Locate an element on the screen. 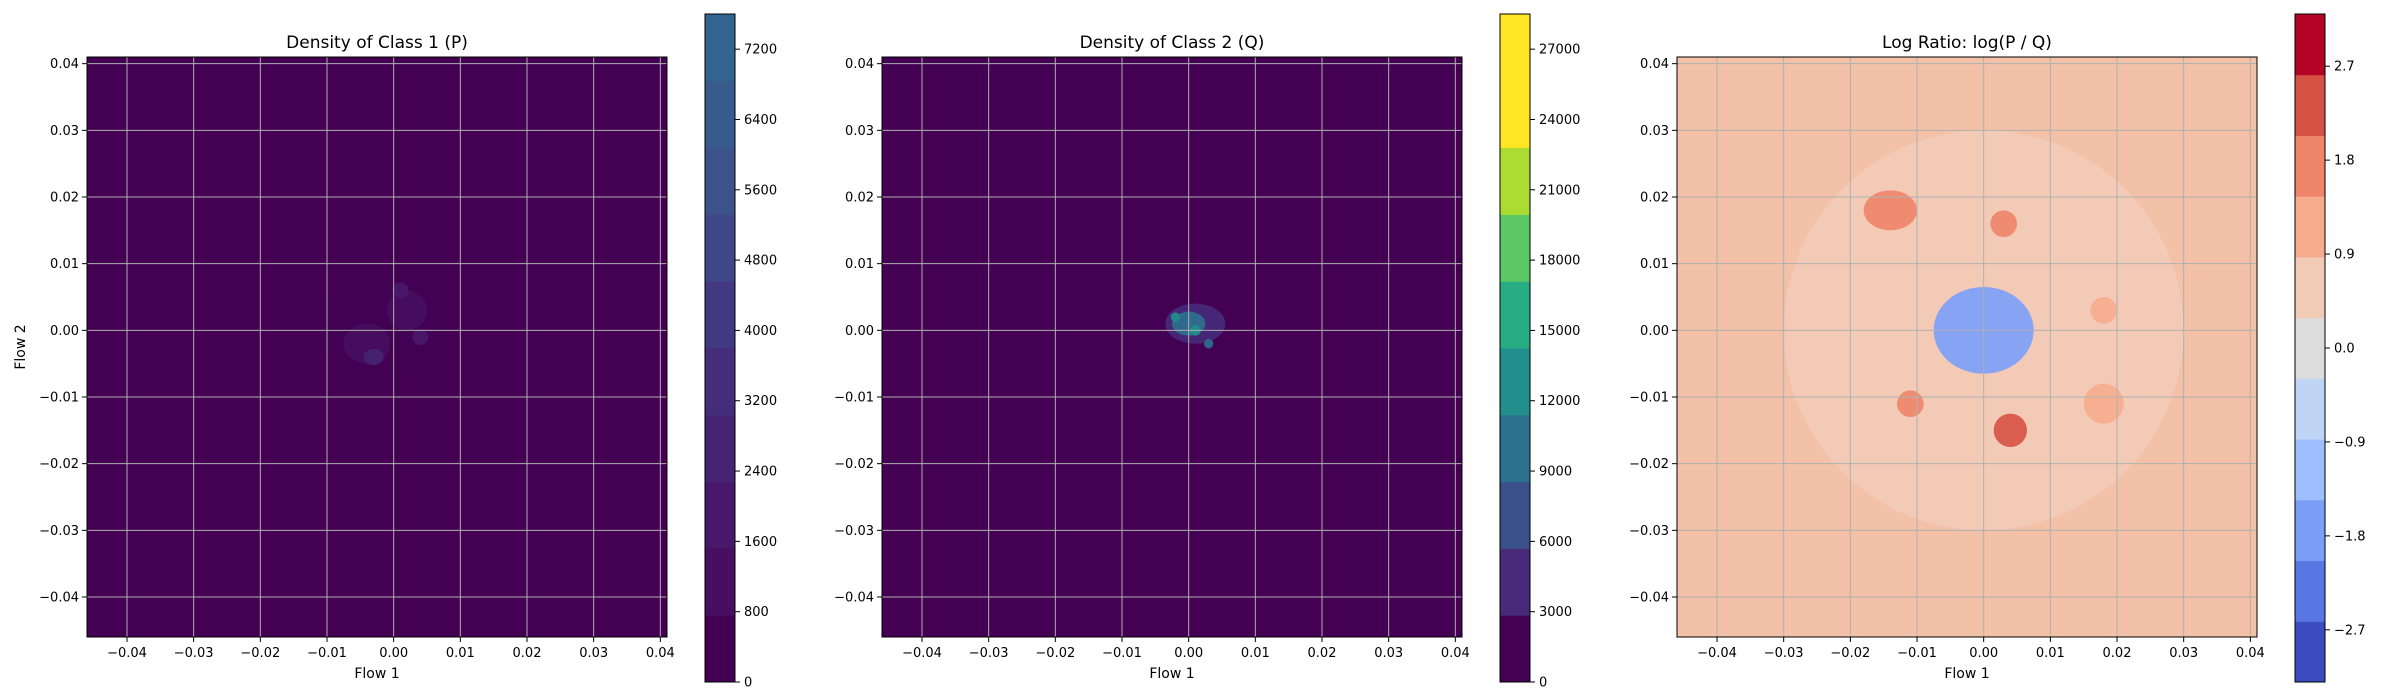 This screenshot has width=2400, height=700. colorbar-tick-label: 27000 is located at coordinates (1559, 50).